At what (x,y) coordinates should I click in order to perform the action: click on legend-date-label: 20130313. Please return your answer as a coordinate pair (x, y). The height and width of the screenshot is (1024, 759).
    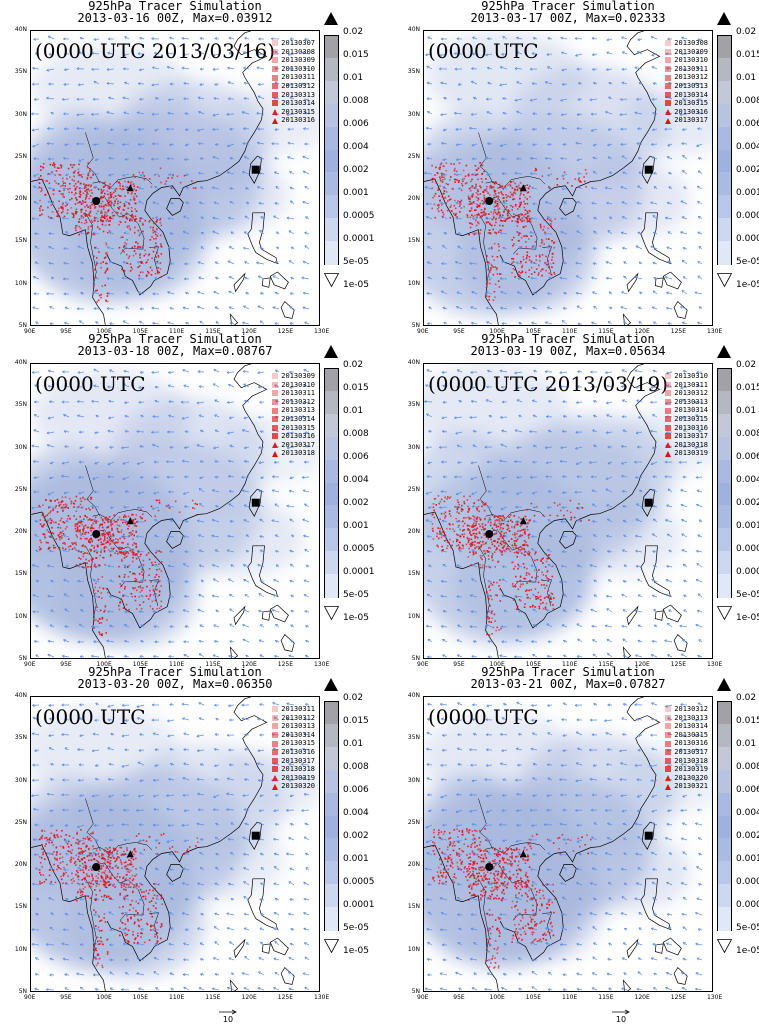
    Looking at the image, I should click on (691, 86).